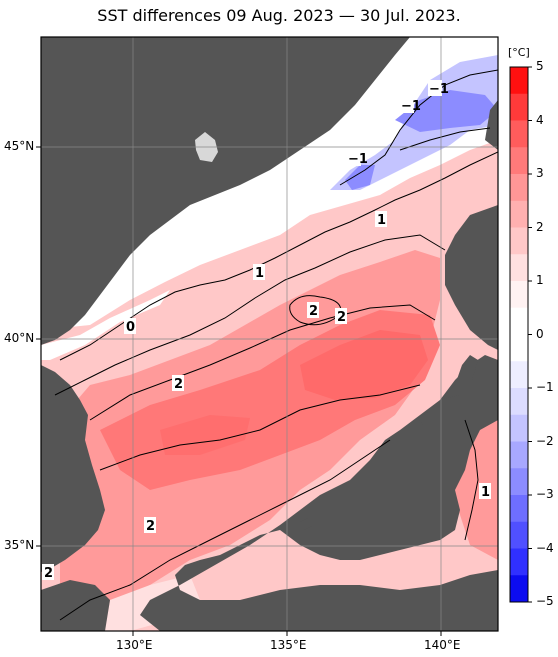  Describe the element at coordinates (288, 645) in the screenshot. I see `lon-label-135: 135°E` at that location.